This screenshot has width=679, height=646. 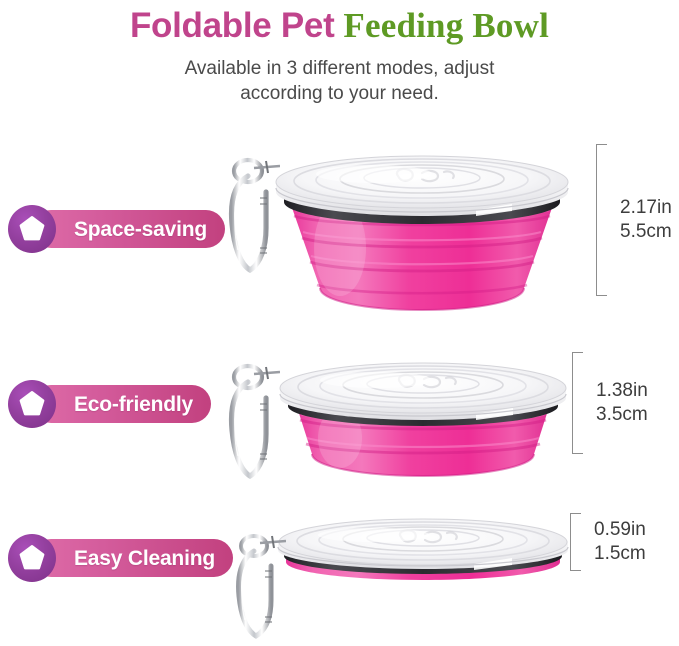 I want to click on dimension-inches: 1.38in, so click(x=622, y=390).